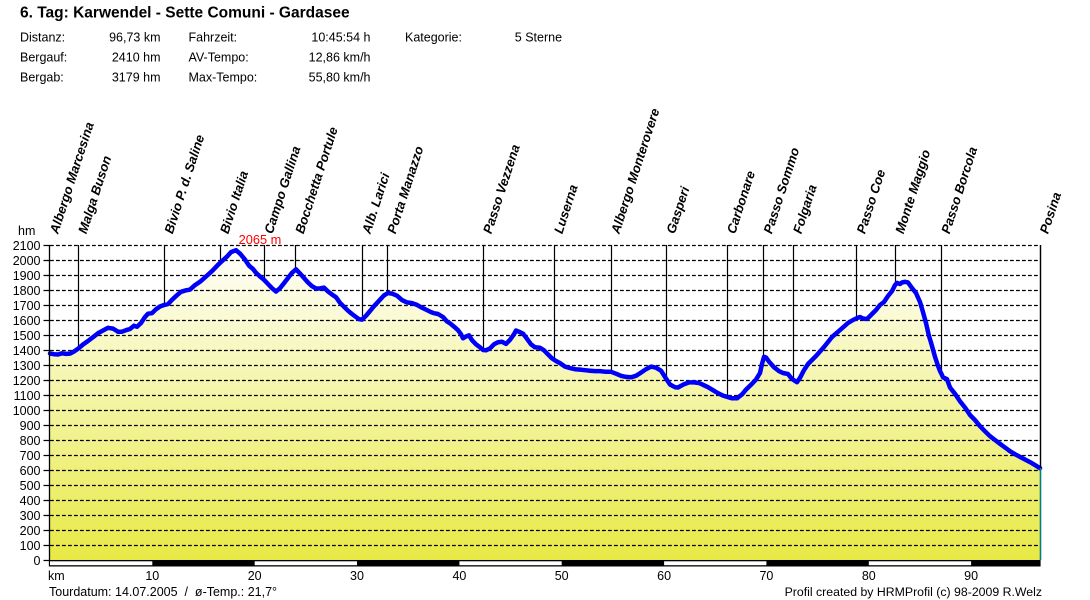  What do you see at coordinates (340, 78) in the screenshot?
I see `svg-text: 55,80 km/h` at bounding box center [340, 78].